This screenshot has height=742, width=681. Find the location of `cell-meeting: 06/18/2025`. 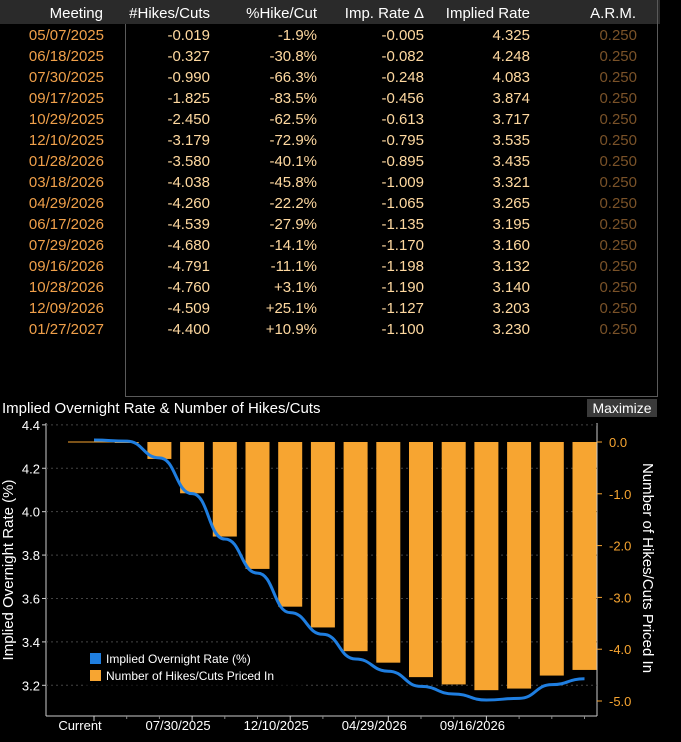

cell-meeting: 06/18/2025 is located at coordinates (66, 56).